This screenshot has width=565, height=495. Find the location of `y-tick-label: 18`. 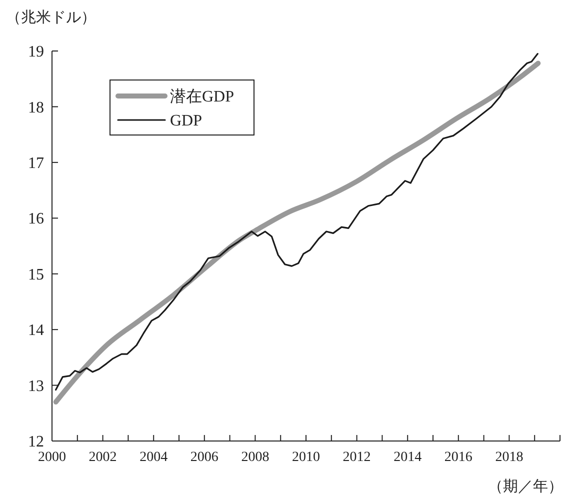

y-tick-label: 18 is located at coordinates (36, 107).